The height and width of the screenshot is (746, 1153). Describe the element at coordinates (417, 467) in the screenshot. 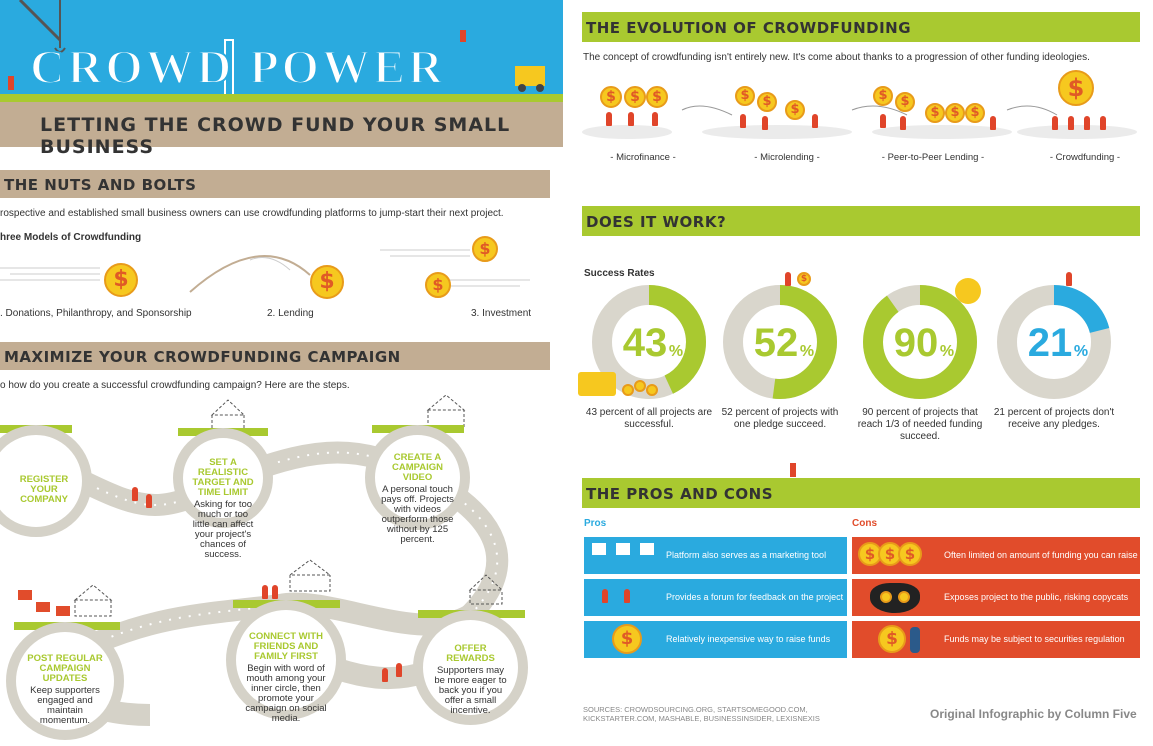

I see `step-title: CREATE A CAMPAIGN VIDEO` at that location.